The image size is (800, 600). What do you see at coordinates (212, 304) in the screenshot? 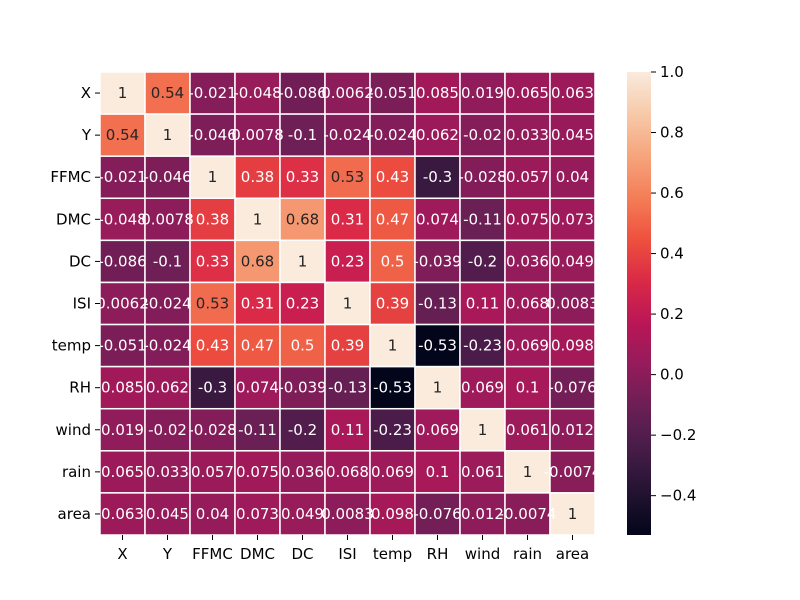
I see `cell-value-ISI-FFMC: 0.53` at bounding box center [212, 304].